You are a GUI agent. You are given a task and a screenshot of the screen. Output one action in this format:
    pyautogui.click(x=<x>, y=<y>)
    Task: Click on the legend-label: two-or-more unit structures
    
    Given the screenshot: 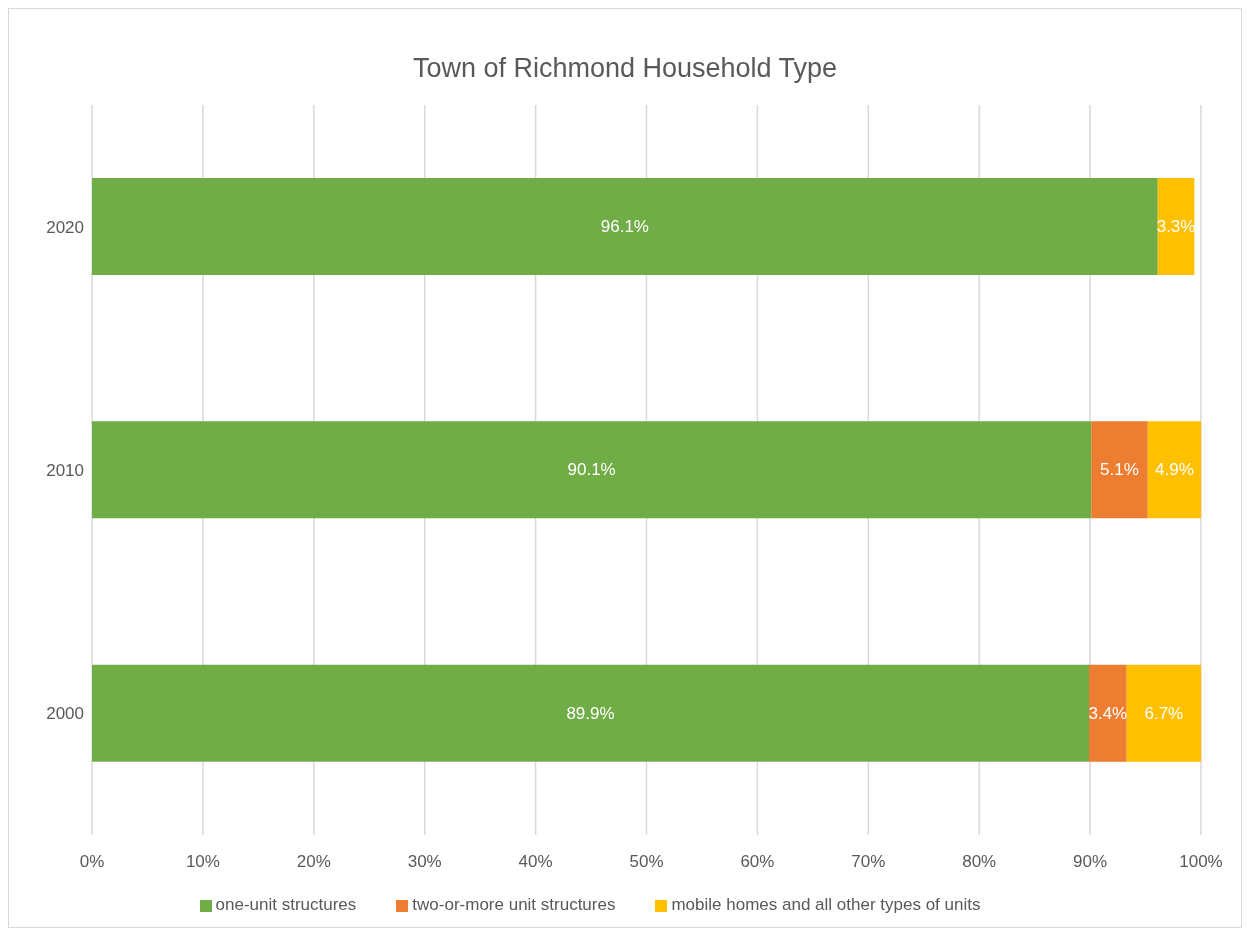 What is the action you would take?
    pyautogui.click(x=514, y=904)
    